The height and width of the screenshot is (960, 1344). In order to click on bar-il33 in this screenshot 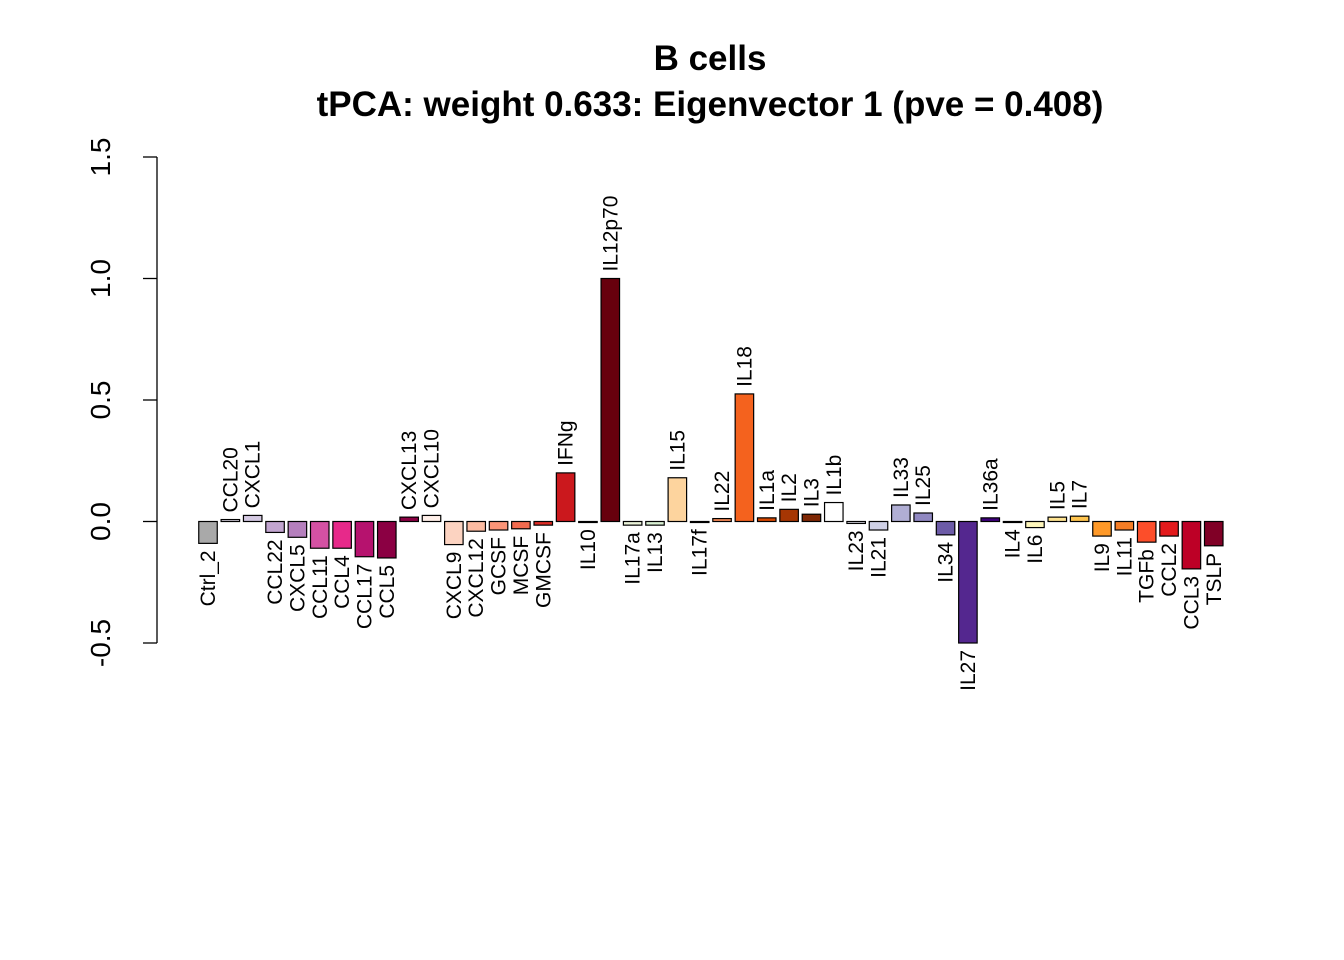, I will do `click(900, 513)`.